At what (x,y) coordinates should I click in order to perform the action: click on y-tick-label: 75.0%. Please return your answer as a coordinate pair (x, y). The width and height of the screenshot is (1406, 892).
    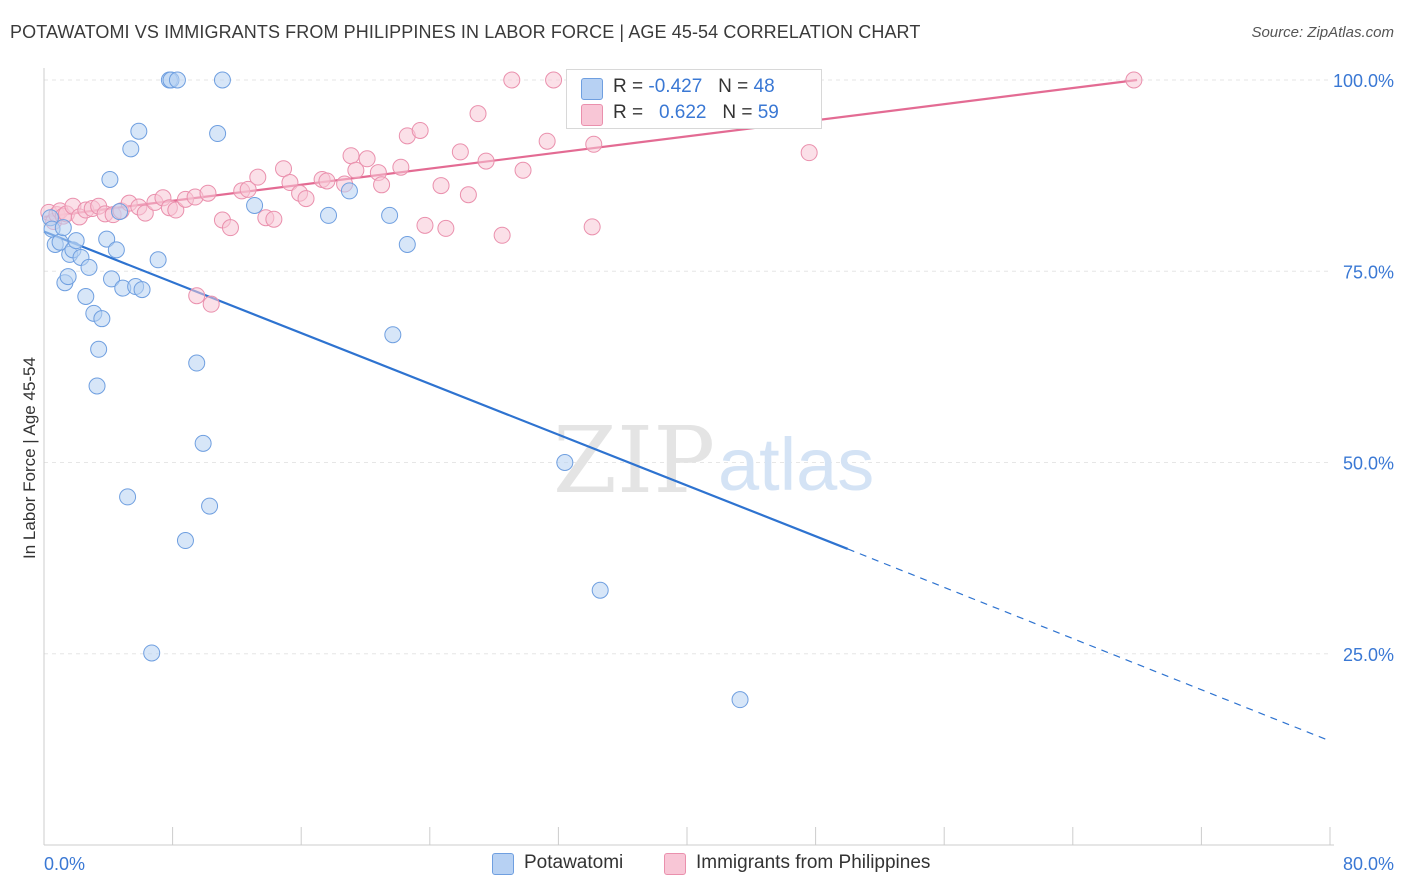
    Looking at the image, I should click on (1368, 272).